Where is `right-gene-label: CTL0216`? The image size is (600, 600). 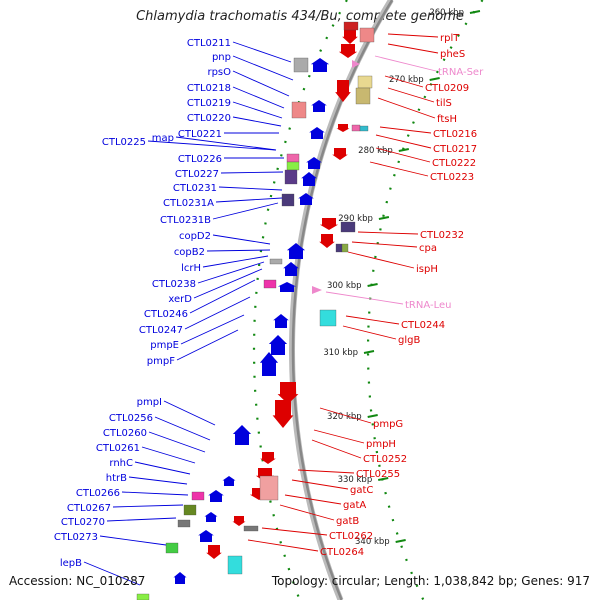 right-gene-label: CTL0216 is located at coordinates (455, 134).